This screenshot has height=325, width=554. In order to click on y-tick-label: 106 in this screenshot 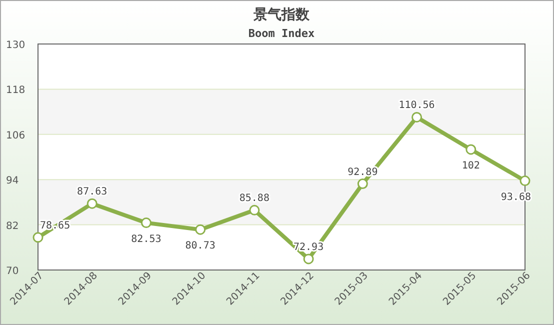, I will do `click(16, 136)`.